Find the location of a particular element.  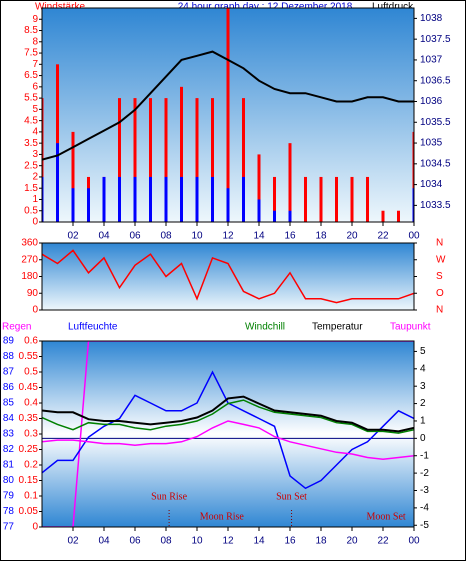

y-tick-label: 4 is located at coordinates (423, 368).